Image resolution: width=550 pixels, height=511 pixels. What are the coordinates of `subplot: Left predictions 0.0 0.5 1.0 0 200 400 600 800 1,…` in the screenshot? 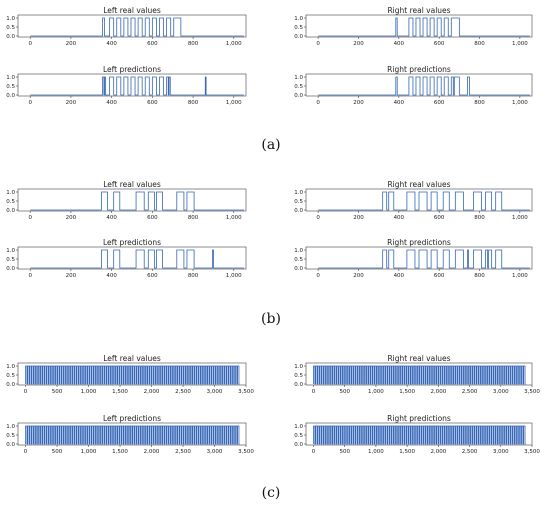 It's located at (126, 258).